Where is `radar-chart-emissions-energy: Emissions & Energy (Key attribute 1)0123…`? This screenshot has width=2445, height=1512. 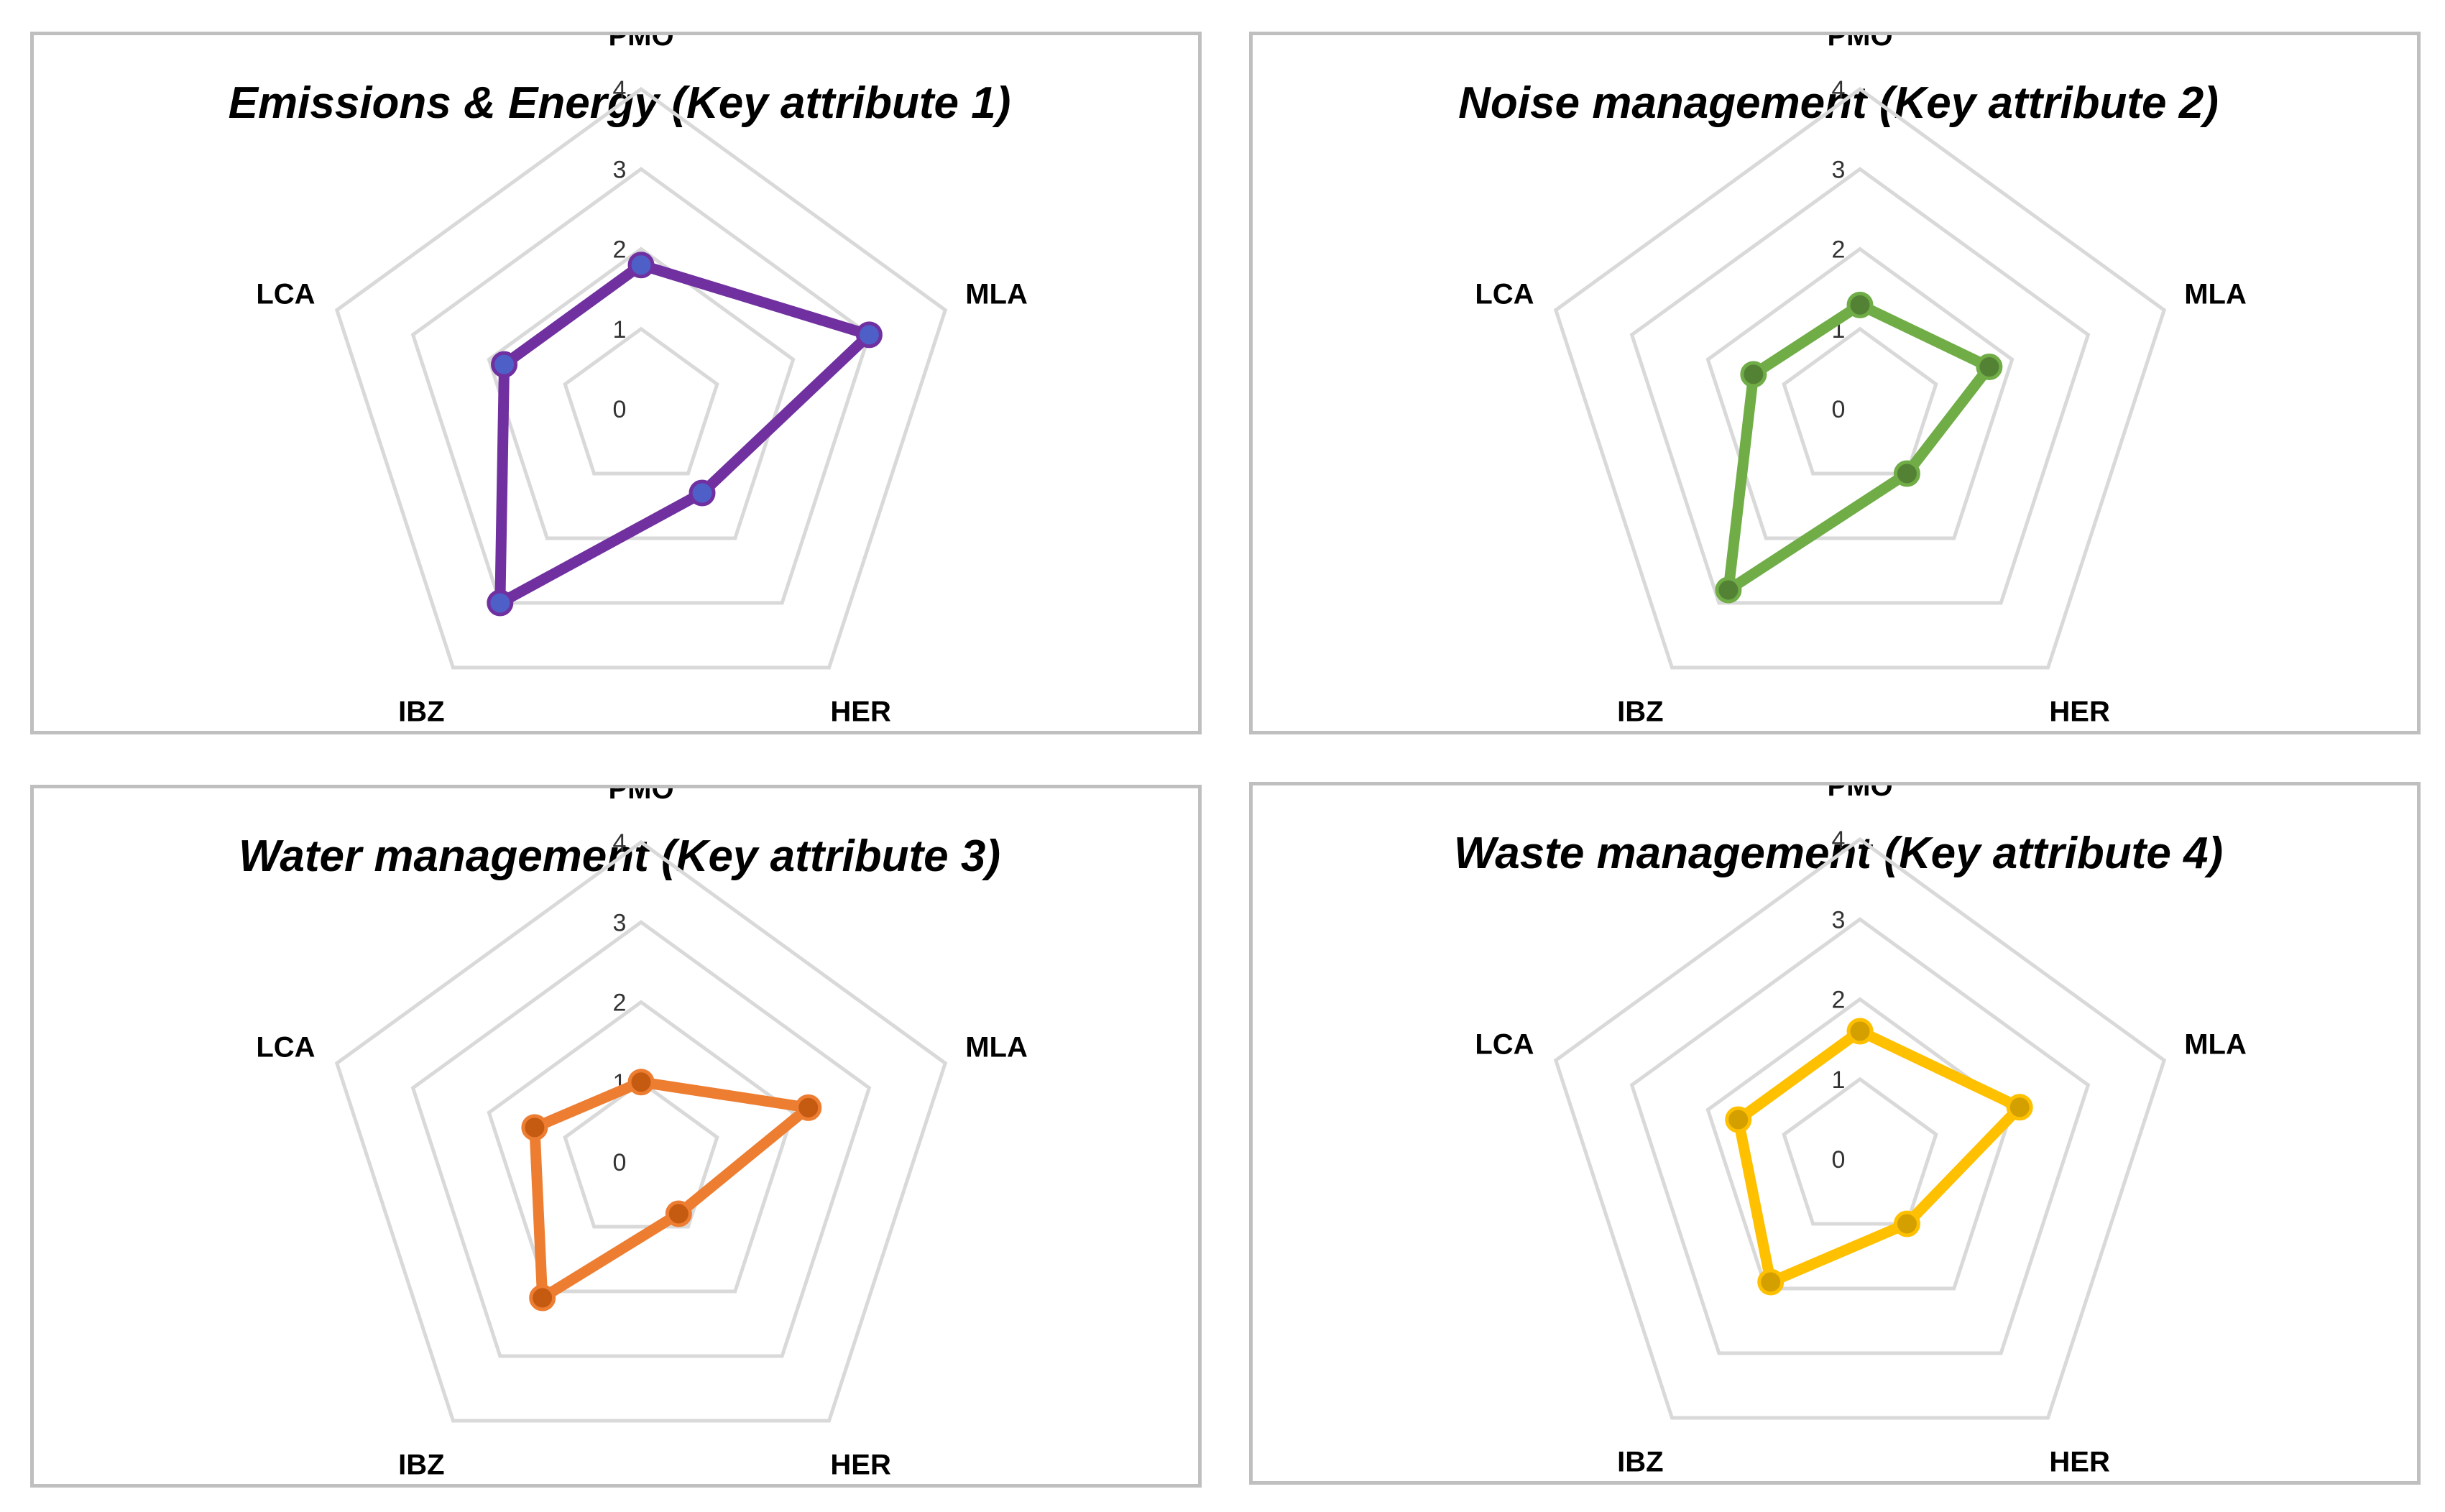
radar-chart-emissions-energy: Emissions & Energy (Key attribute 1)0123… is located at coordinates (628, 382).